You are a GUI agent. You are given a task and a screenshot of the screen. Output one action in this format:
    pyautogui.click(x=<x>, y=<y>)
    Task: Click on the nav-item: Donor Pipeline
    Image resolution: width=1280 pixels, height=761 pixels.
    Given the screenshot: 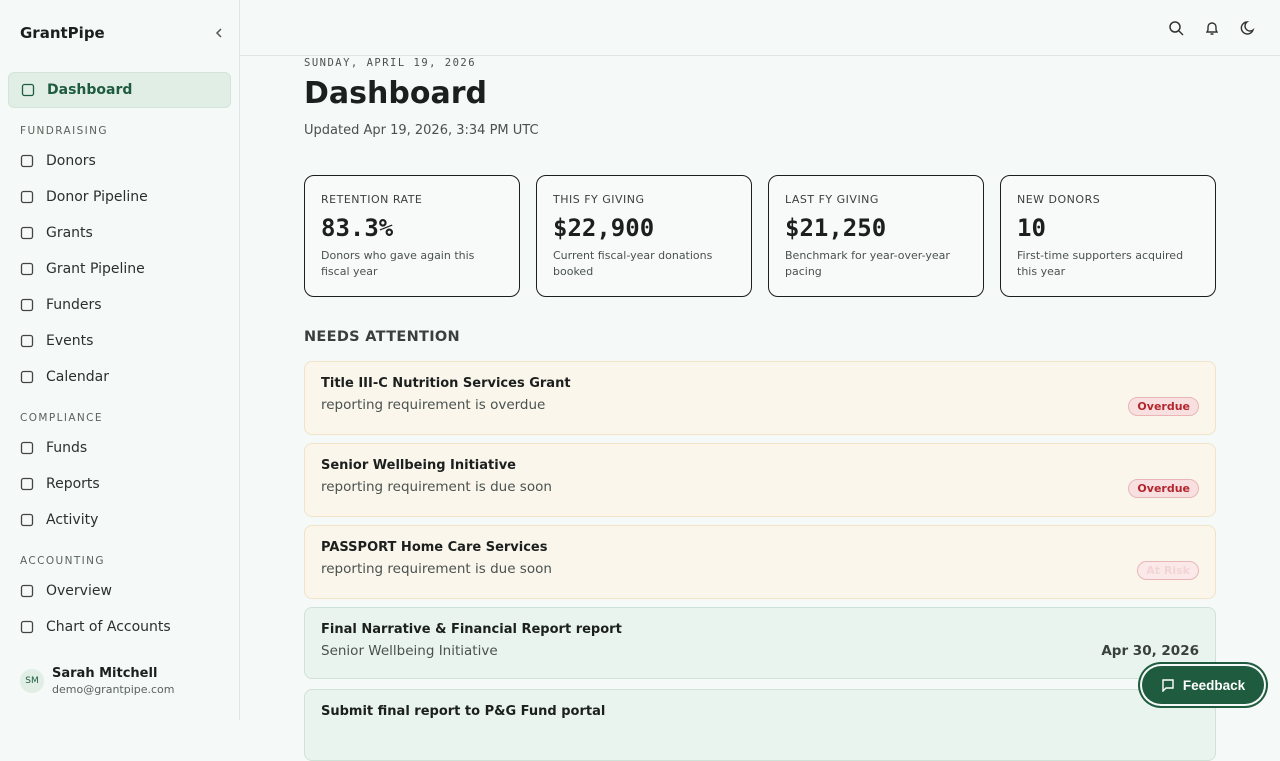 What is the action you would take?
    pyautogui.click(x=119, y=197)
    